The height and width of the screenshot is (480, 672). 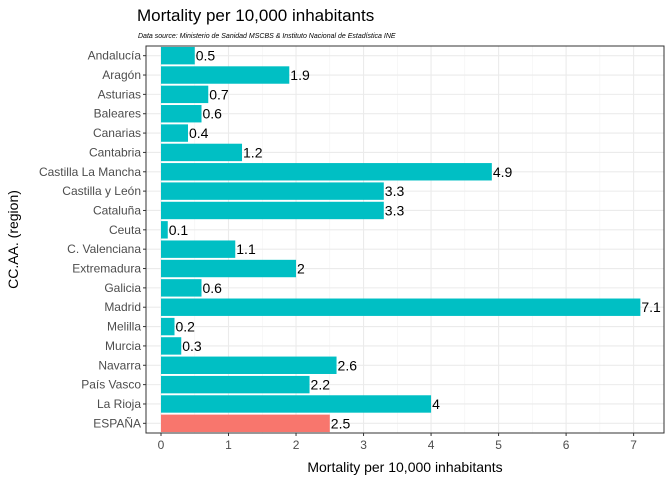 I want to click on data-label: 0.1, so click(x=179, y=230).